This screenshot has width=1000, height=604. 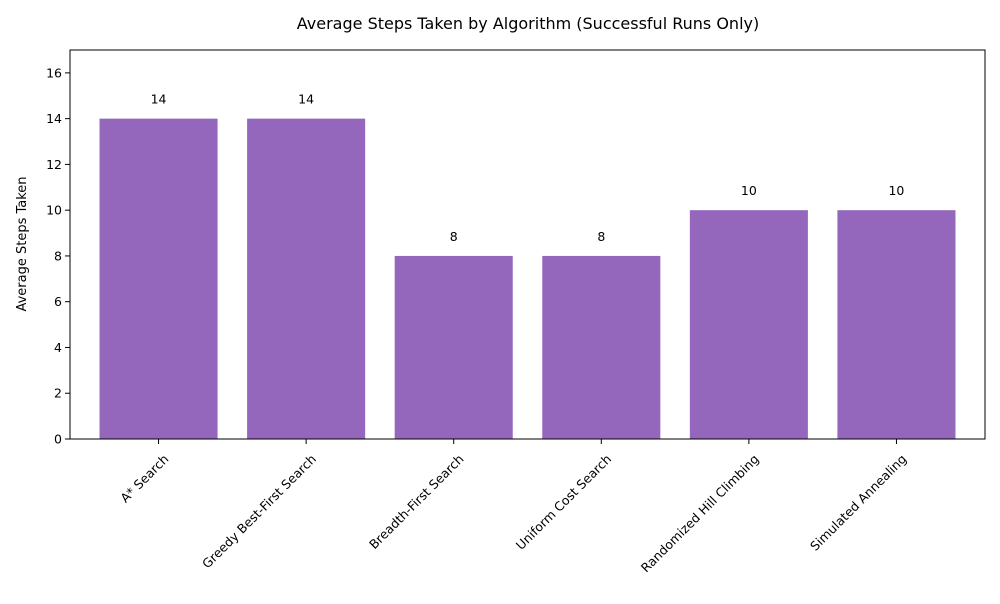 I want to click on x-tick-label: Simulated Annealing, so click(x=858, y=502).